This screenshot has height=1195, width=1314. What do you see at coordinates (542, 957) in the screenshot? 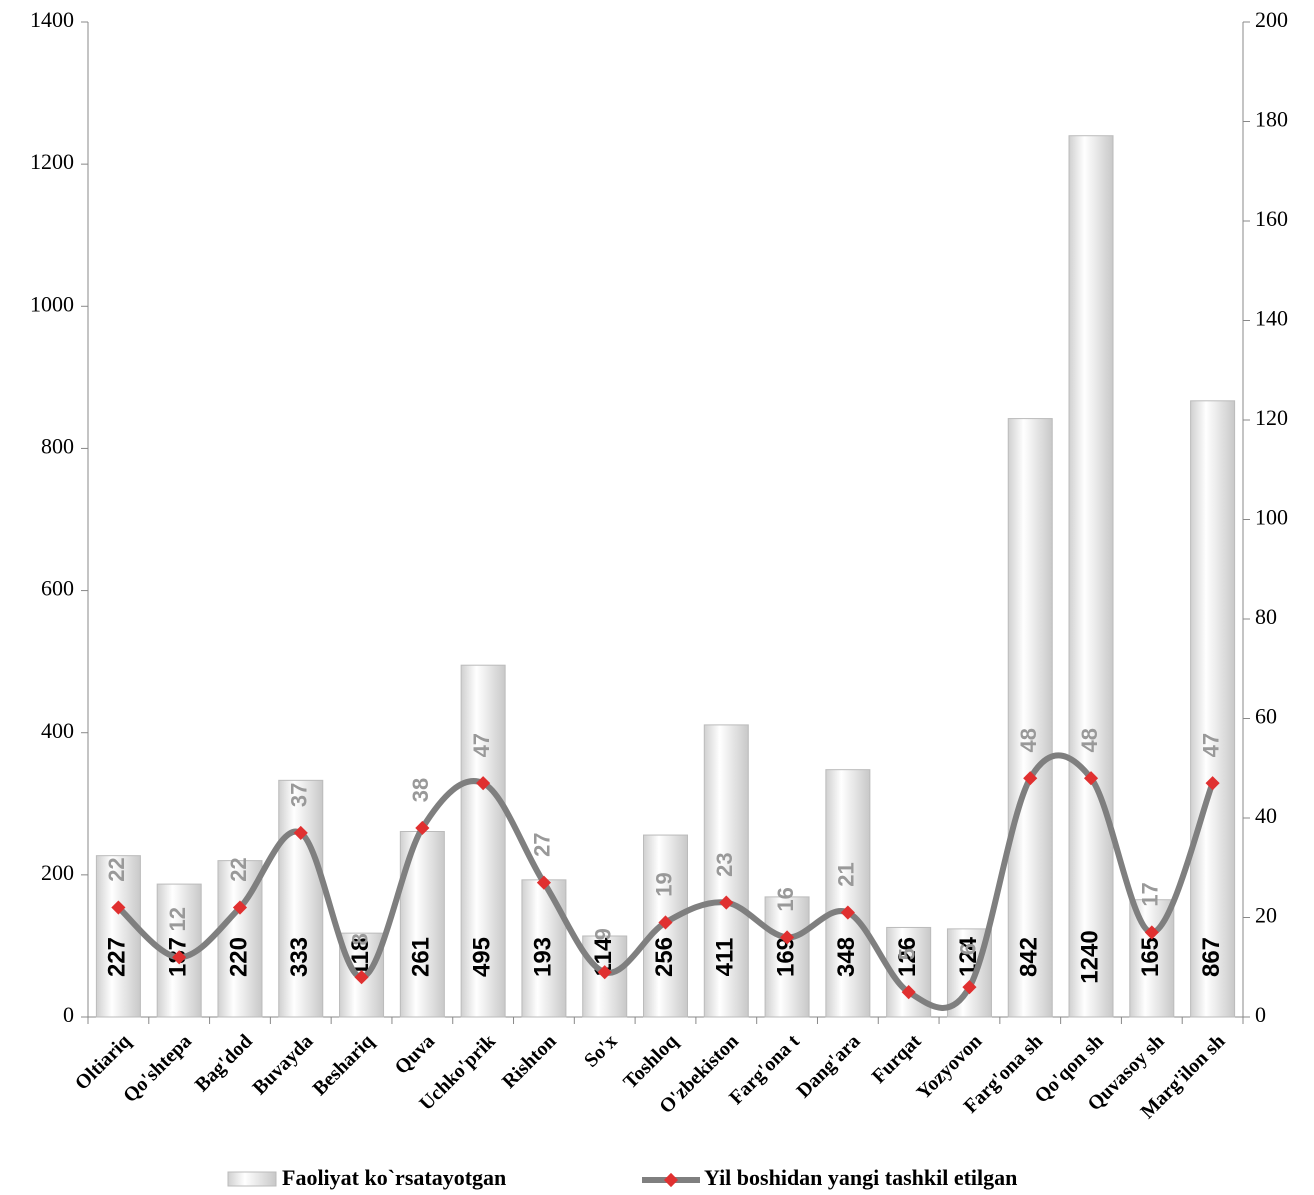
I see `bar-label: 193` at bounding box center [542, 957].